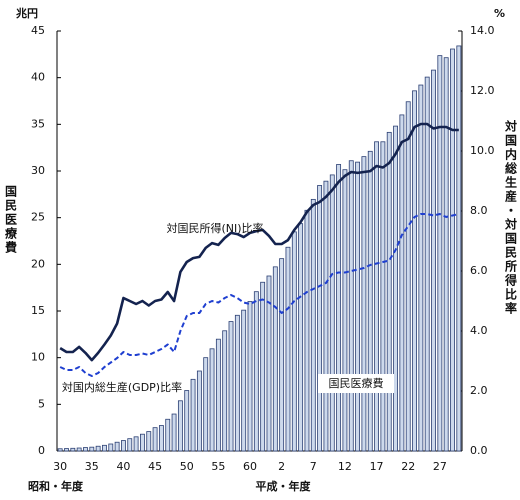 The height and width of the screenshot is (500, 520). I want to click on y-tick-label: 20, so click(38, 263).